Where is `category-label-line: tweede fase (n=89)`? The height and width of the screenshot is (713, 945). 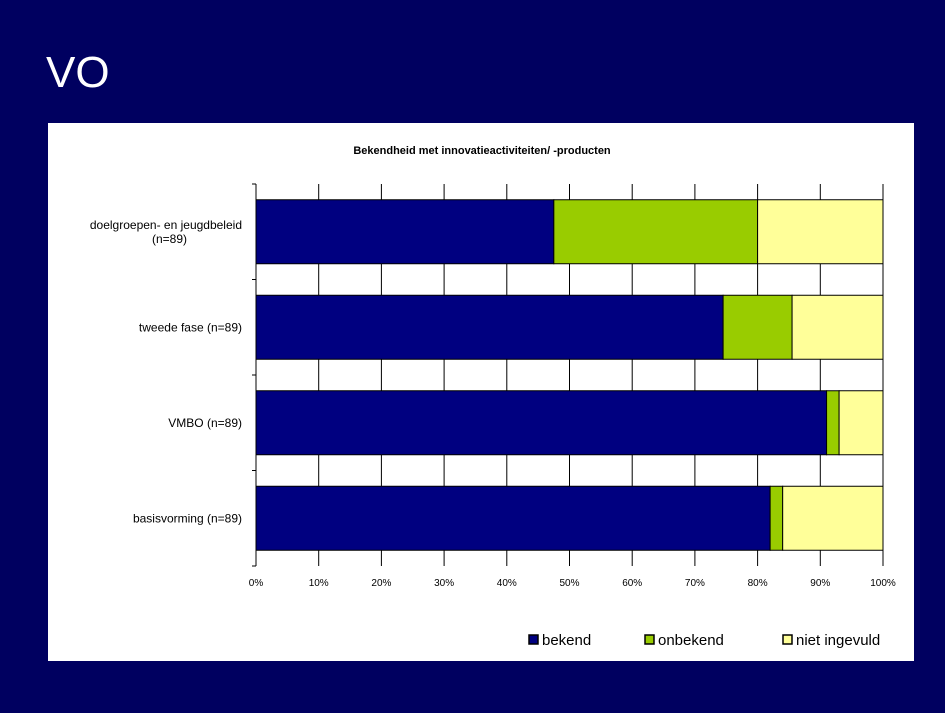
category-label-line: tweede fase (n=89) is located at coordinates (190, 327).